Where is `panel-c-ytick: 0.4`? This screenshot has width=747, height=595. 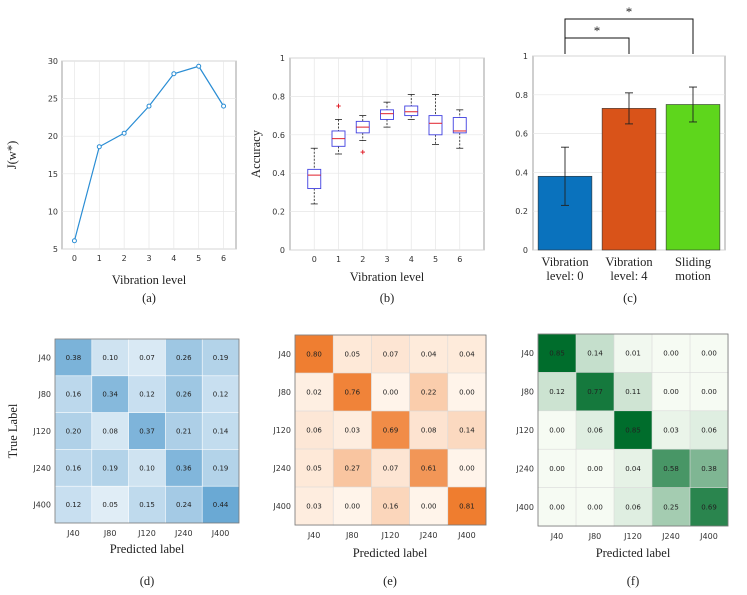 panel-c-ytick: 0.4 is located at coordinates (521, 172).